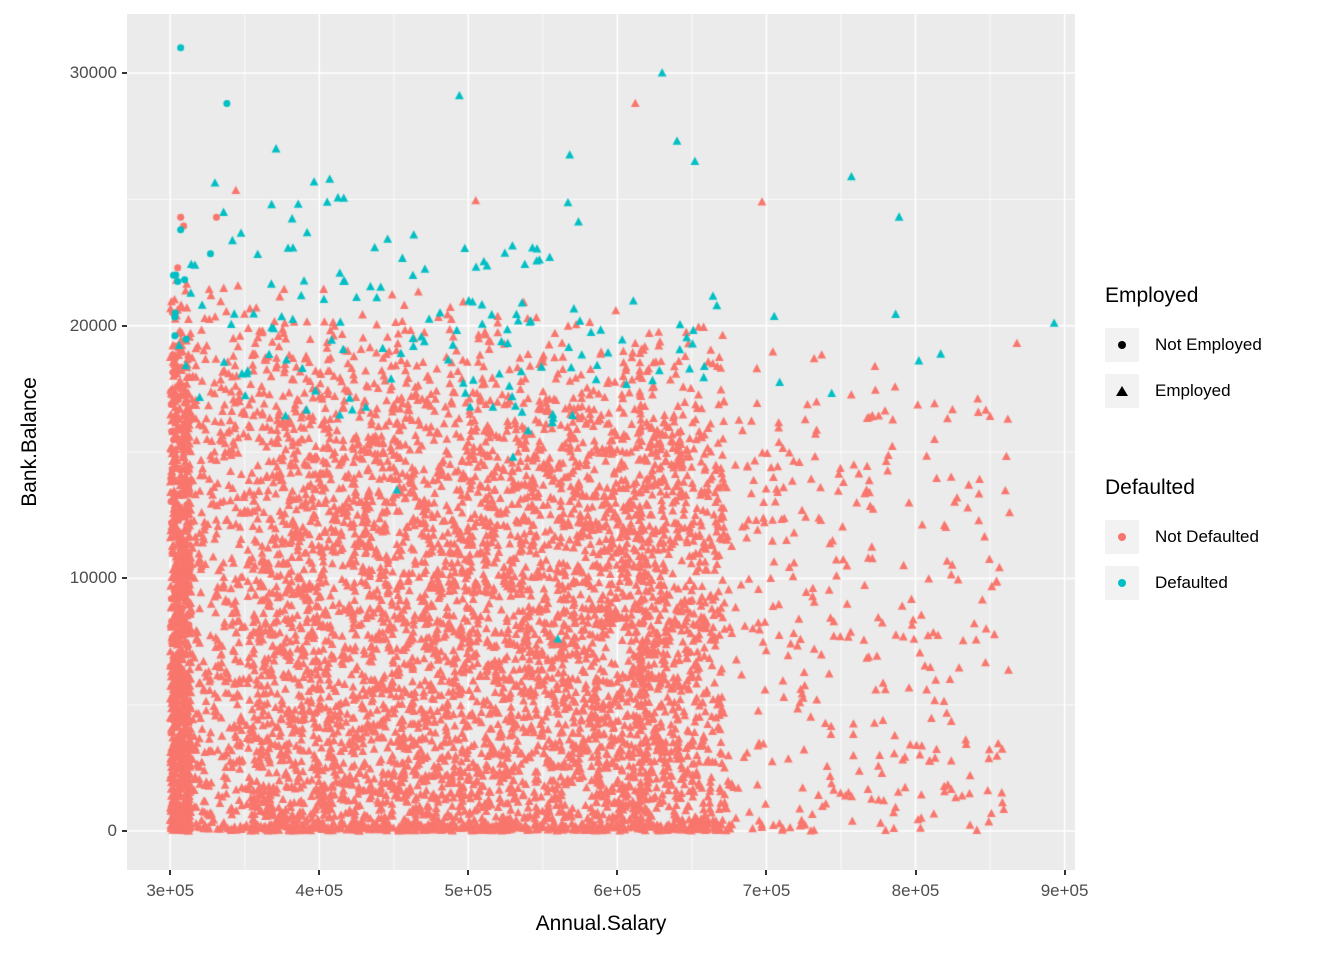 This screenshot has height=960, width=1344. Describe the element at coordinates (93, 325) in the screenshot. I see `y-tick-label: 20000` at that location.